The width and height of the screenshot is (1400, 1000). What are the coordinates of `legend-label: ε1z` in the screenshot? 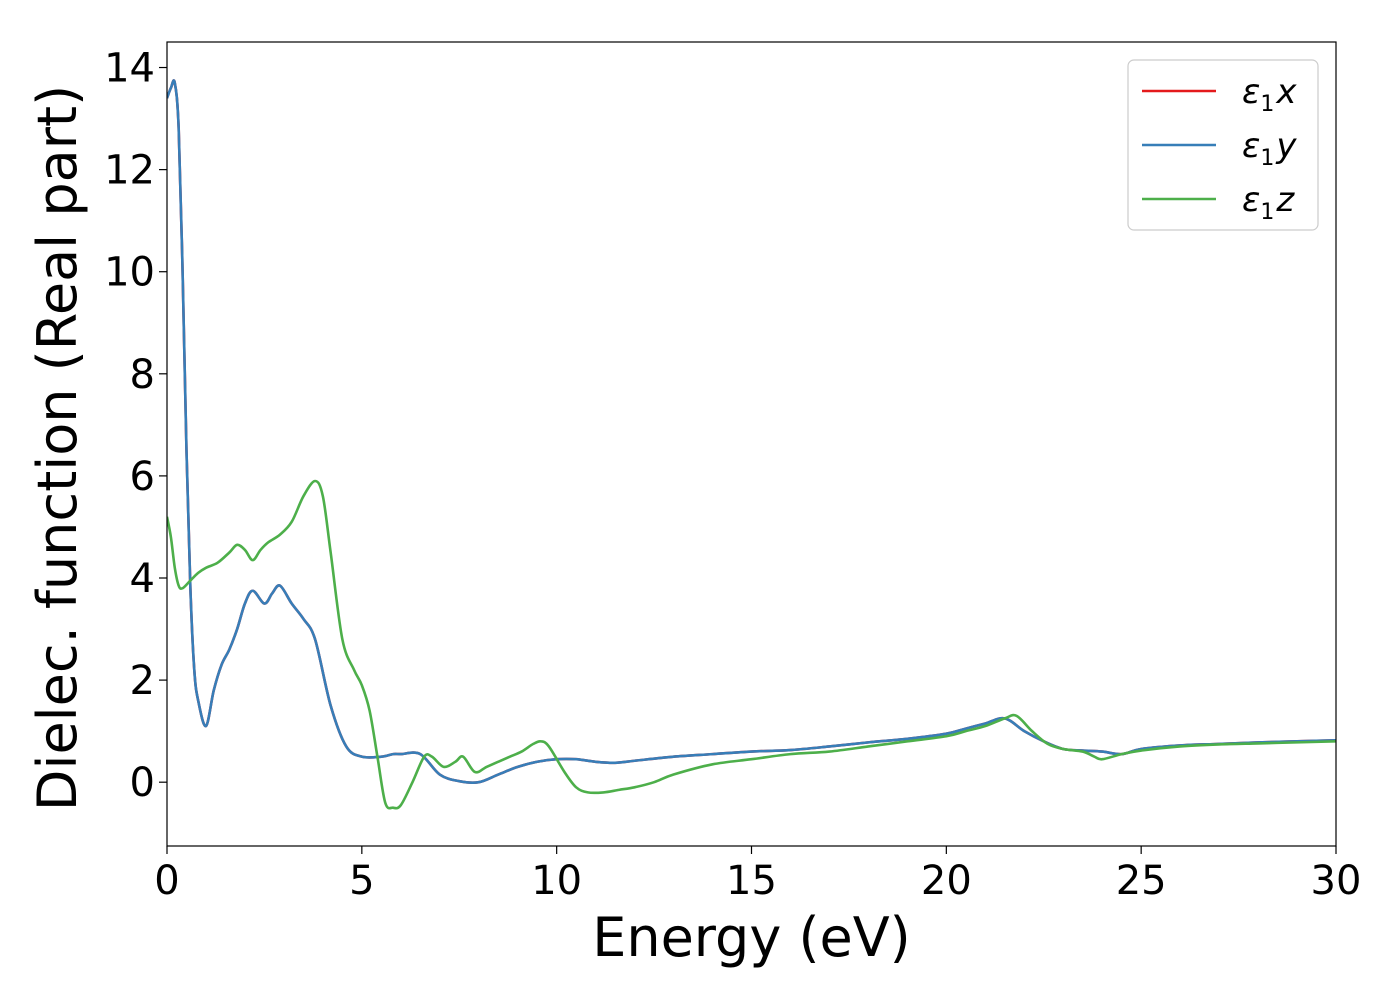 It's located at (1268, 202).